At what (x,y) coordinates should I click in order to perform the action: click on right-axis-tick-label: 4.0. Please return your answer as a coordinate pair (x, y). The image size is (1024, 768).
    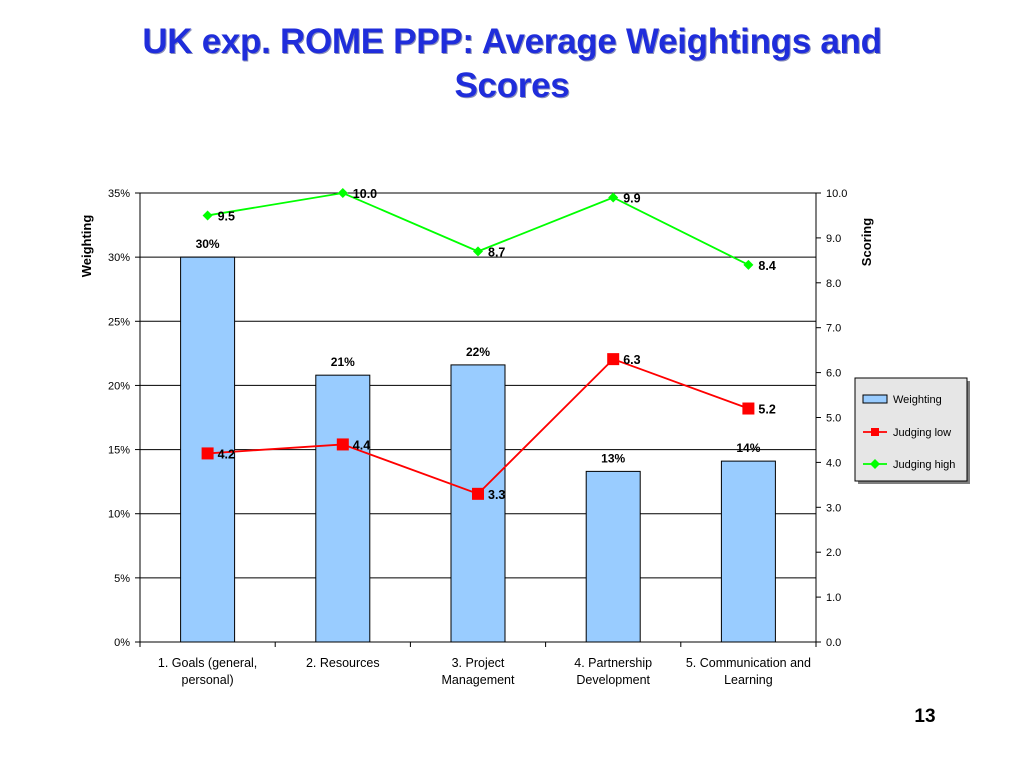
    Looking at the image, I should click on (833, 463).